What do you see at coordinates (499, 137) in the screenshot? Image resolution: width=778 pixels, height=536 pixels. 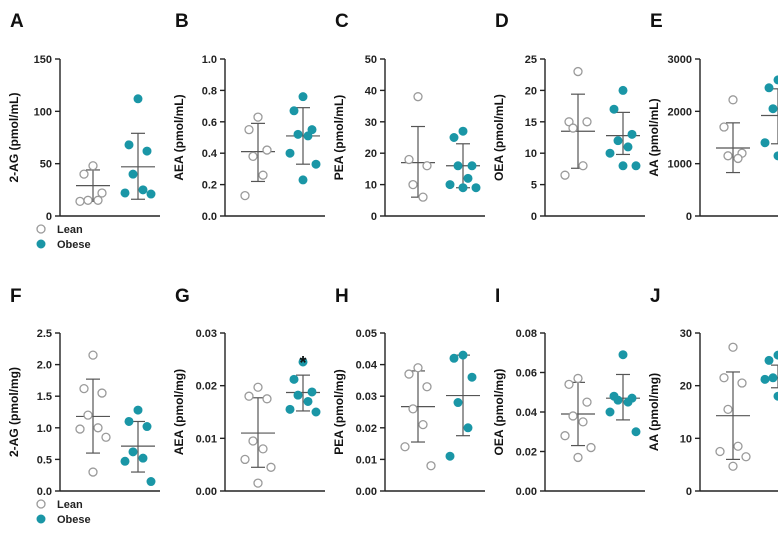 I see `y-axis-title: OEA (pmol/mL)` at bounding box center [499, 137].